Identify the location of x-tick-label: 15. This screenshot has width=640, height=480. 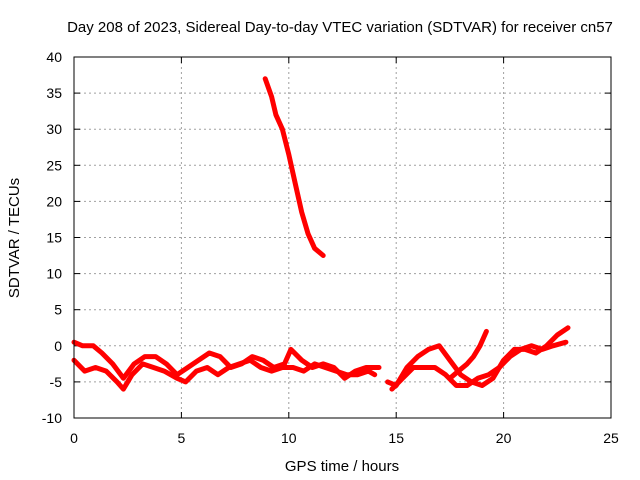
(396, 438).